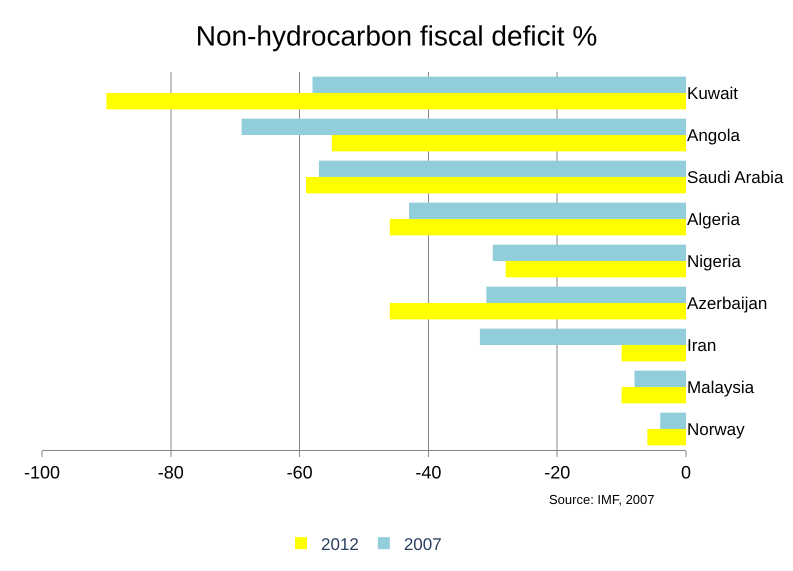 This screenshot has height=571, width=793. What do you see at coordinates (713, 135) in the screenshot?
I see `y-tick-label: Angola` at bounding box center [713, 135].